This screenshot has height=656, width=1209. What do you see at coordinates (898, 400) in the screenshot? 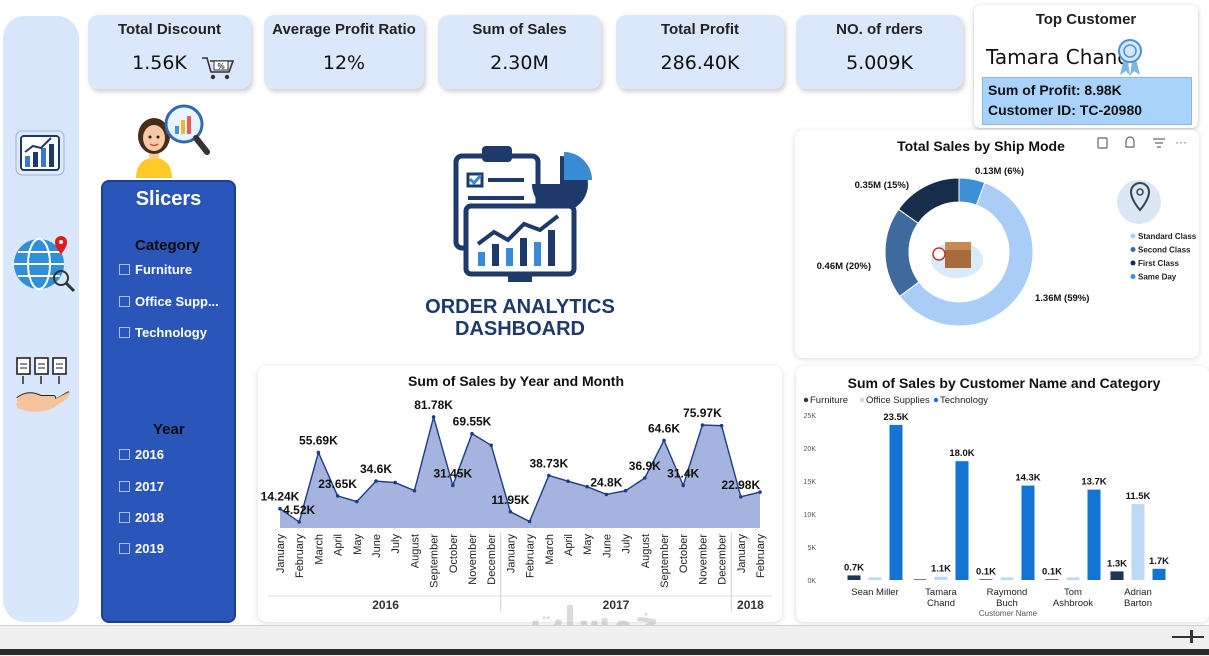
I see `legend-label: Office Supplies` at bounding box center [898, 400].